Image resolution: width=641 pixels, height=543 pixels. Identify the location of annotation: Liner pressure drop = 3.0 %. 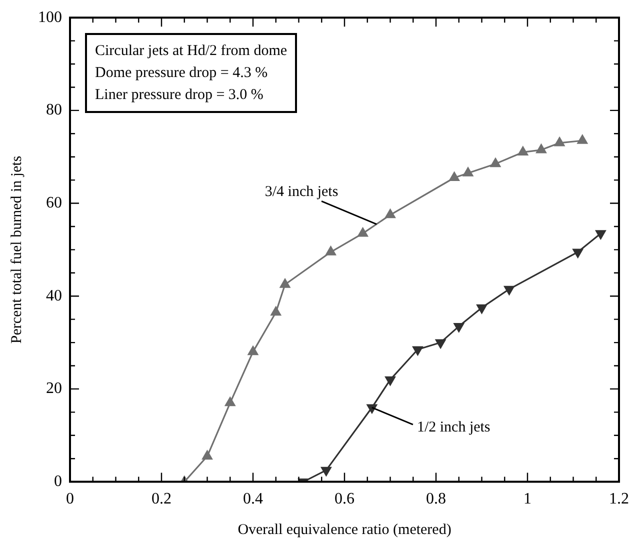
(179, 95).